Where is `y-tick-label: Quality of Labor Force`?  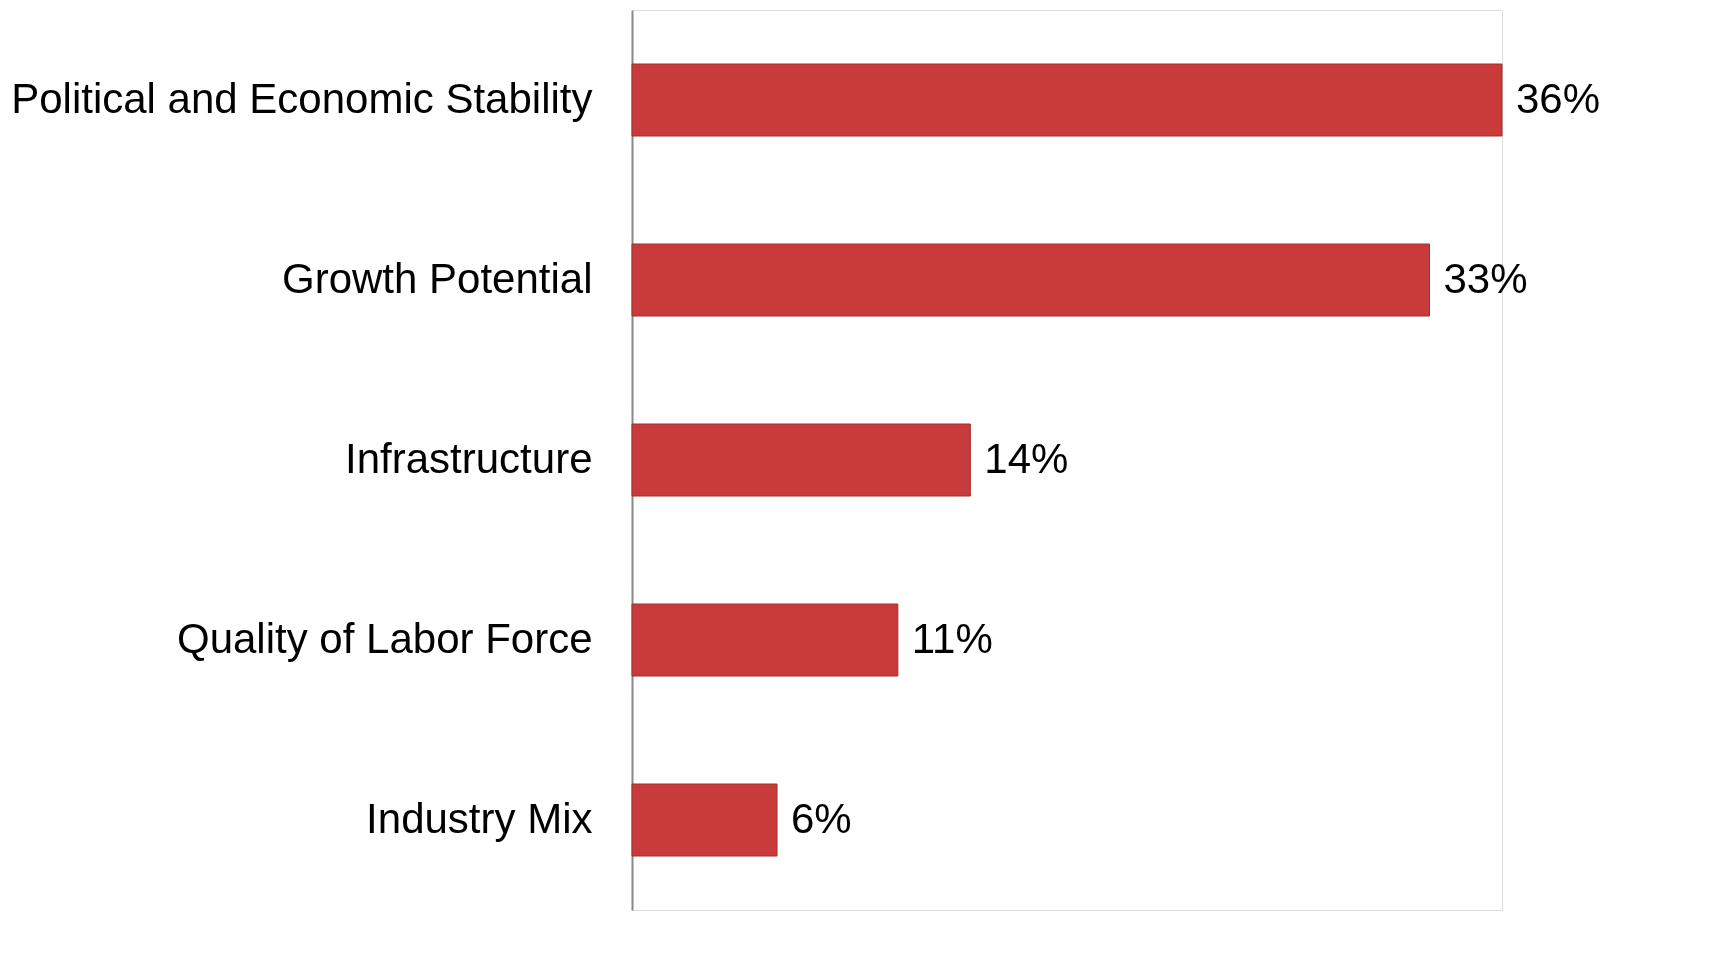 y-tick-label: Quality of Labor Force is located at coordinates (384, 638).